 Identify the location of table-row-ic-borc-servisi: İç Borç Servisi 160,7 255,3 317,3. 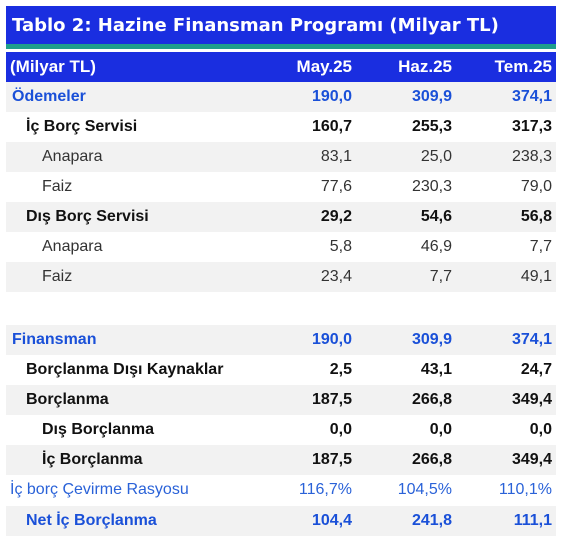
(281, 127).